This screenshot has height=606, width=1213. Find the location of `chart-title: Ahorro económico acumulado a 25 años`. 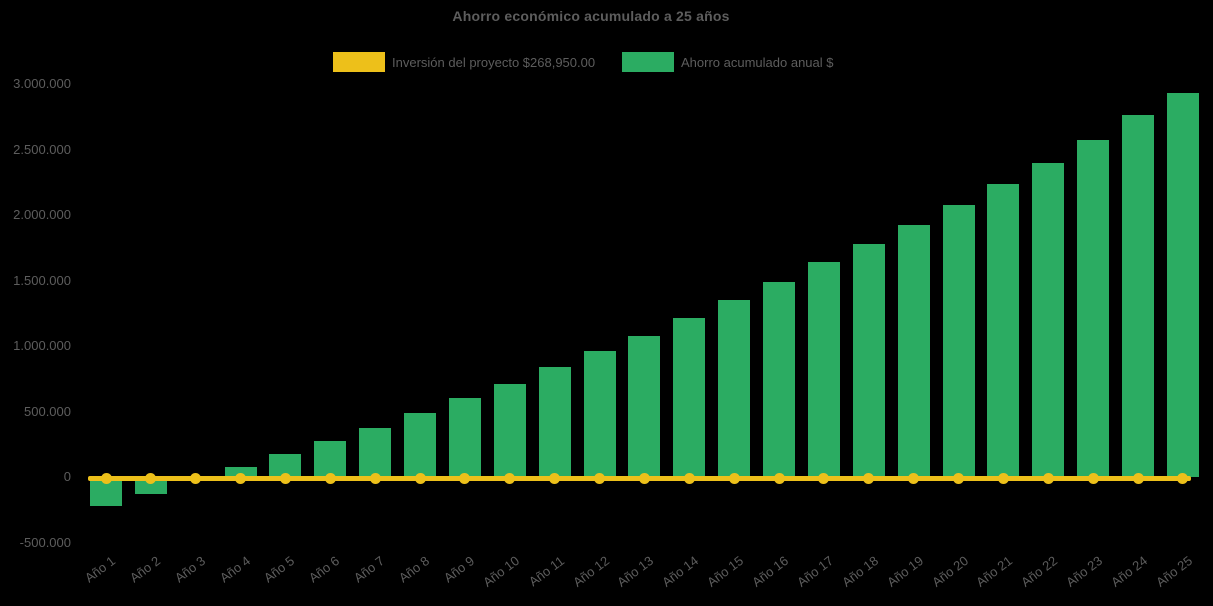

chart-title: Ahorro económico acumulado a 25 años is located at coordinates (591, 16).